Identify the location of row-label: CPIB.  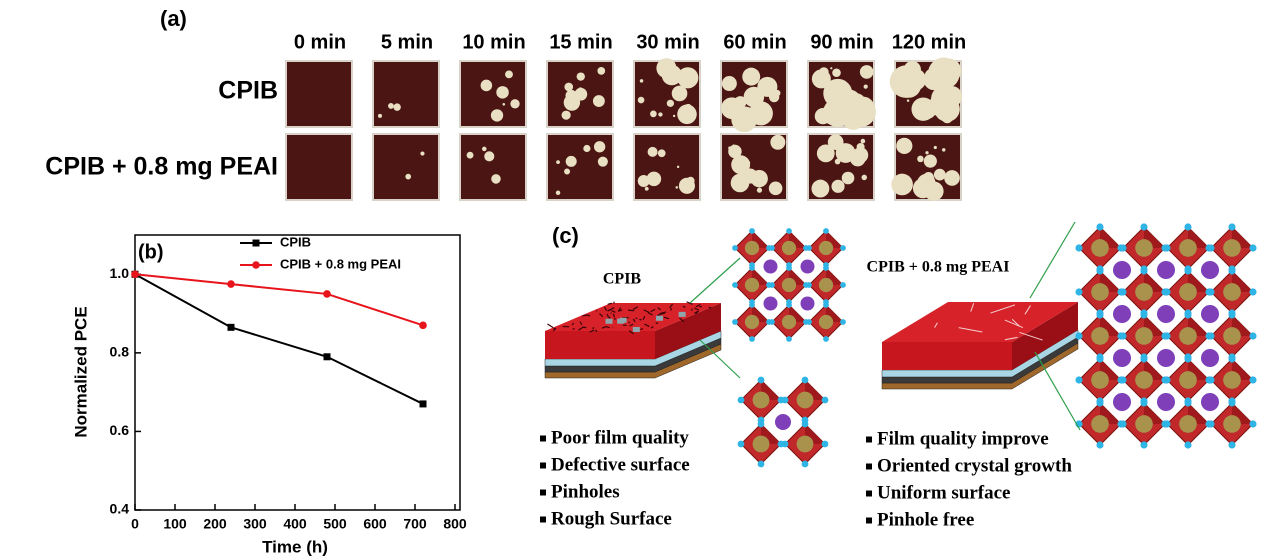
(248, 91).